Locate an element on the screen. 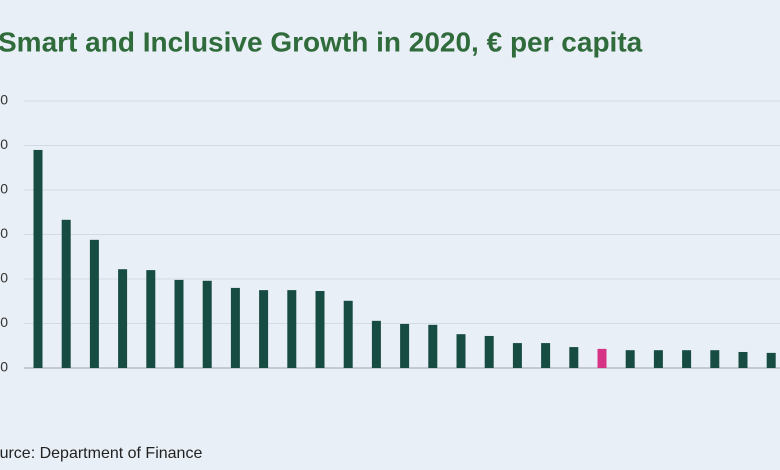 This screenshot has height=470, width=780. source-note: Source: Department of Finance is located at coordinates (101, 453).